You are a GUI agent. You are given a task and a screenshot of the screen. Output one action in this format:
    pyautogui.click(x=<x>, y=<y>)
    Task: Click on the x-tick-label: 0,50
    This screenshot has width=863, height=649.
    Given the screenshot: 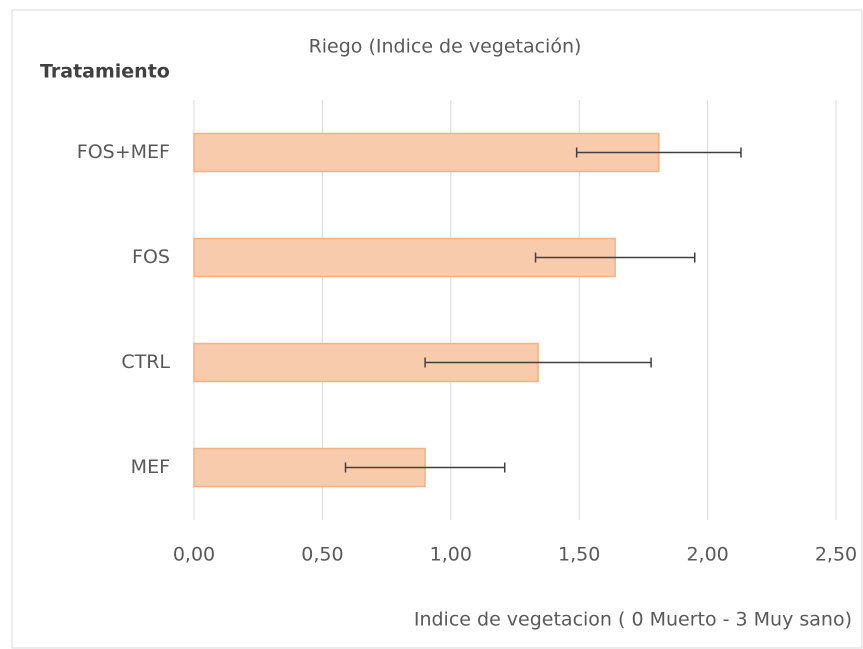 What is the action you would take?
    pyautogui.click(x=322, y=555)
    